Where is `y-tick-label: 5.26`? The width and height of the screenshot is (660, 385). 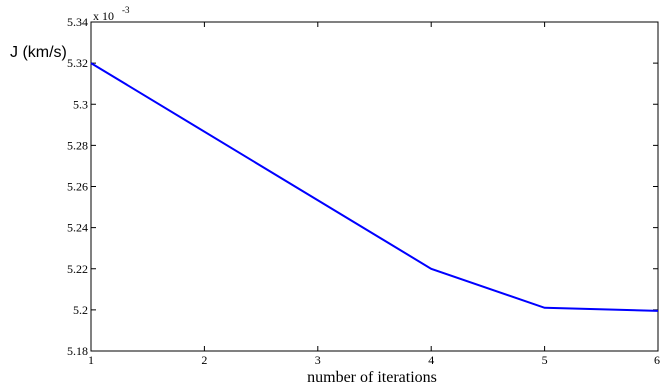
y-tick-label: 5.26 is located at coordinates (77, 187).